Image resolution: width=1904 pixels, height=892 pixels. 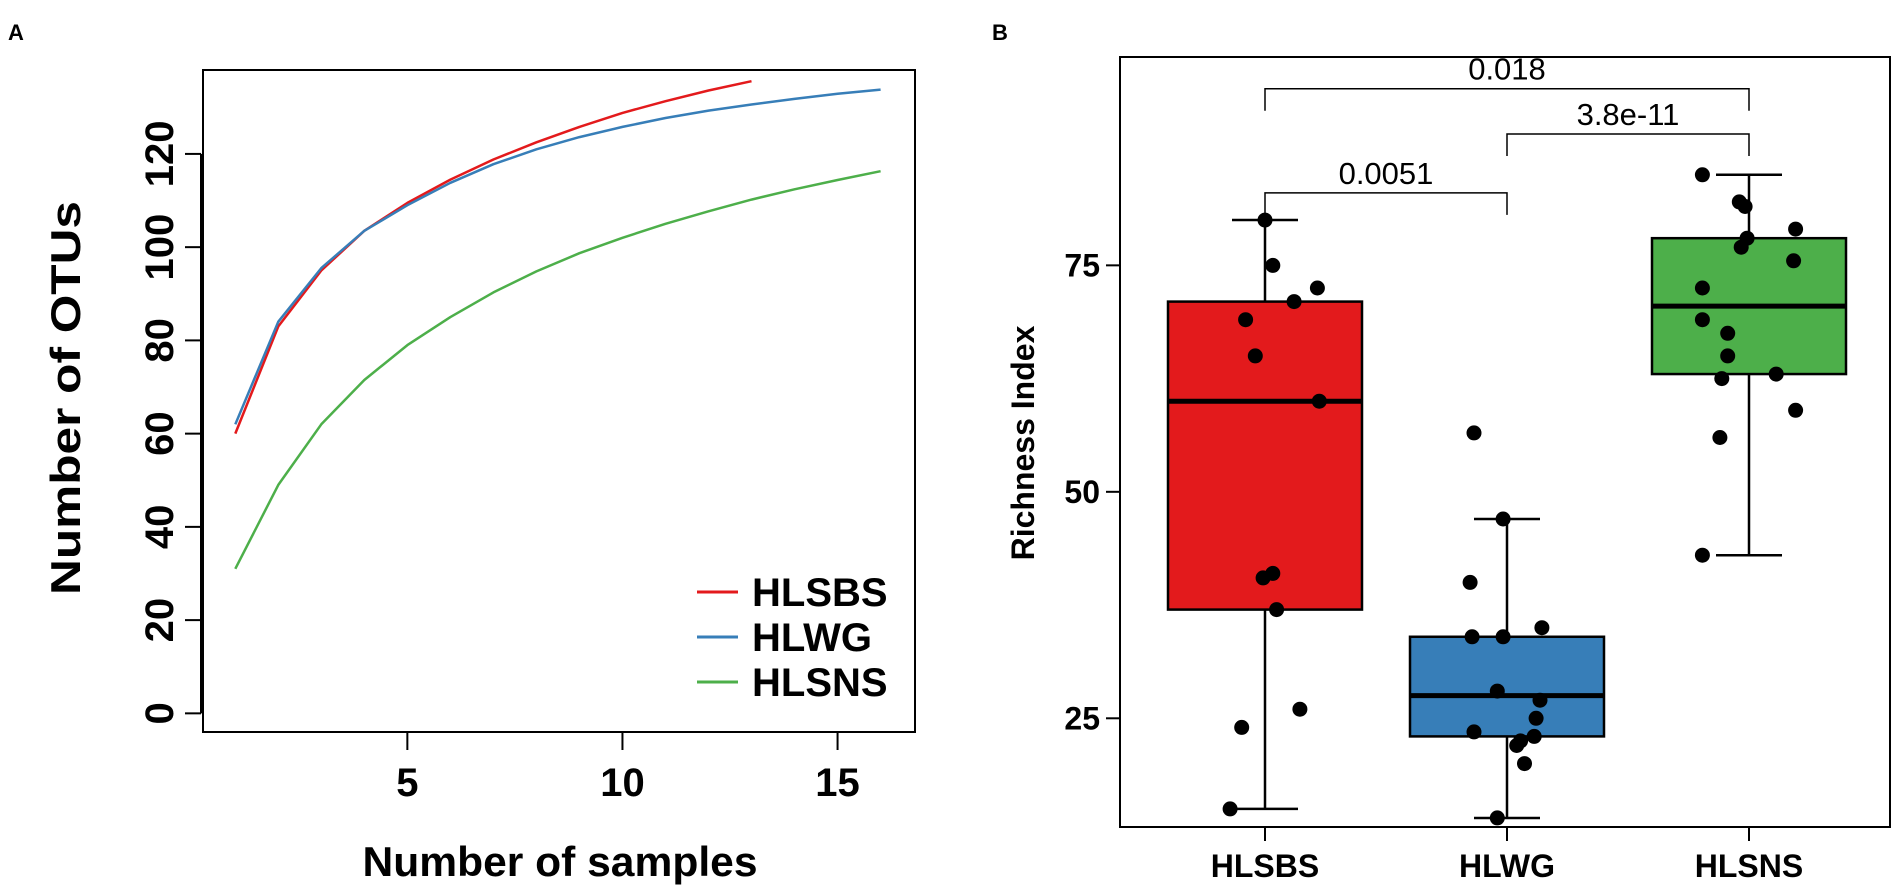 What do you see at coordinates (1082, 492) in the screenshot?
I see `panel-b-y-tick-label: 50` at bounding box center [1082, 492].